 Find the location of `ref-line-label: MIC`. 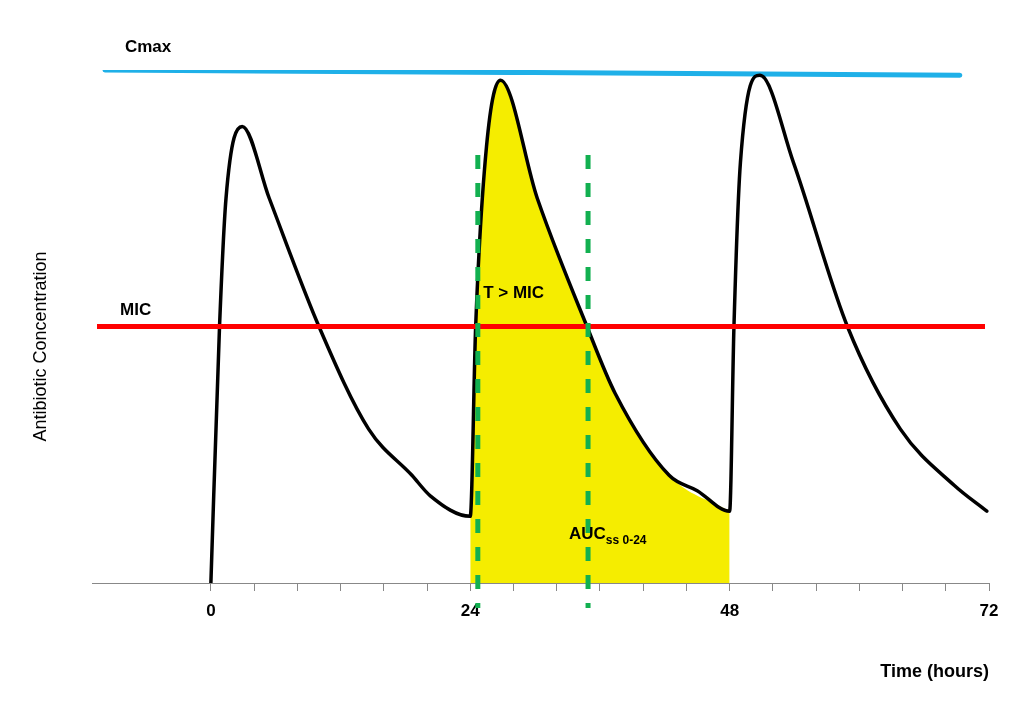

ref-line-label: MIC is located at coordinates (136, 309).